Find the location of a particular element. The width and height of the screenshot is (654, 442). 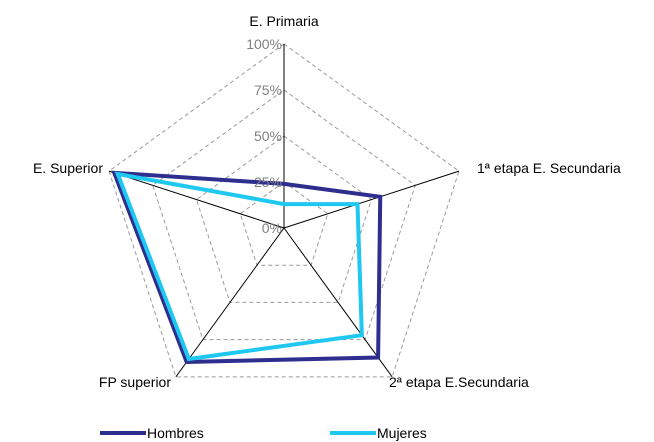

tick-labels: 0% 25% 50% 75% 100% is located at coordinates (264, 136).